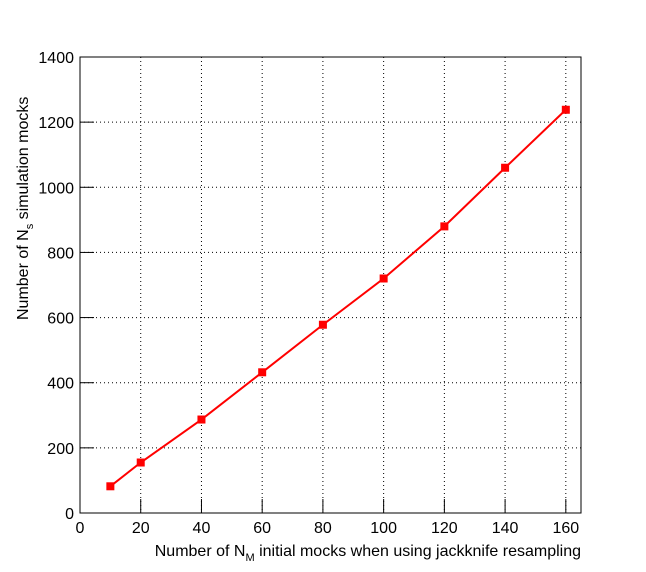  Describe the element at coordinates (69, 514) in the screenshot. I see `y-tick-label: 0` at that location.